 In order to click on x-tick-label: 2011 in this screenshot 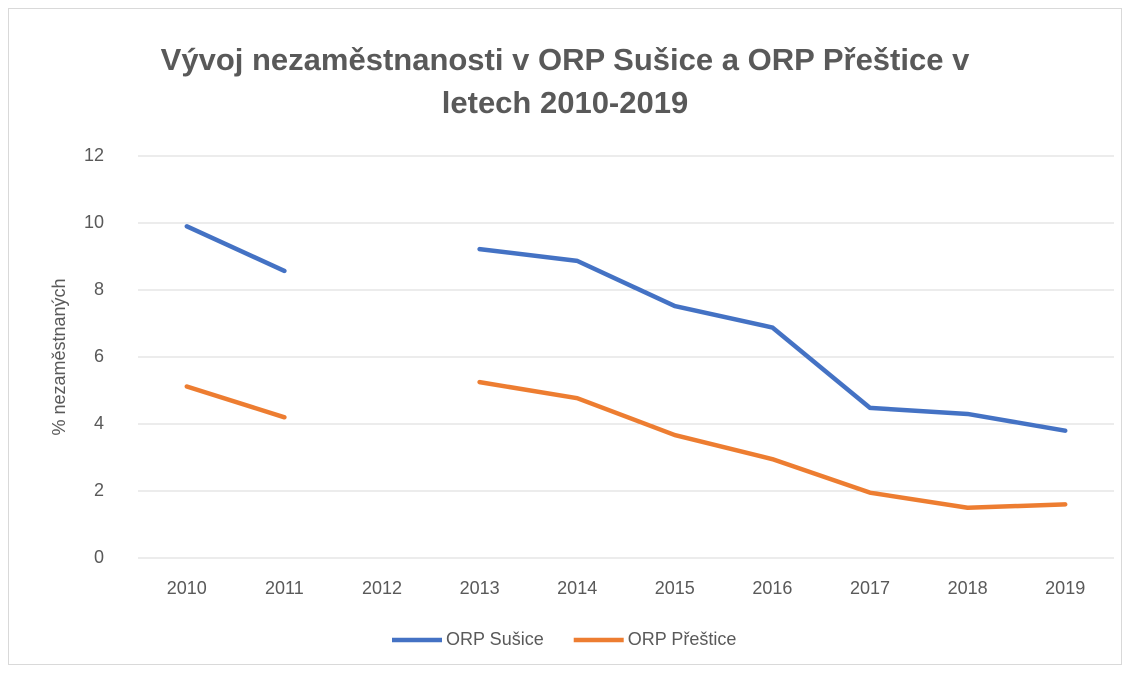, I will do `click(284, 588)`.